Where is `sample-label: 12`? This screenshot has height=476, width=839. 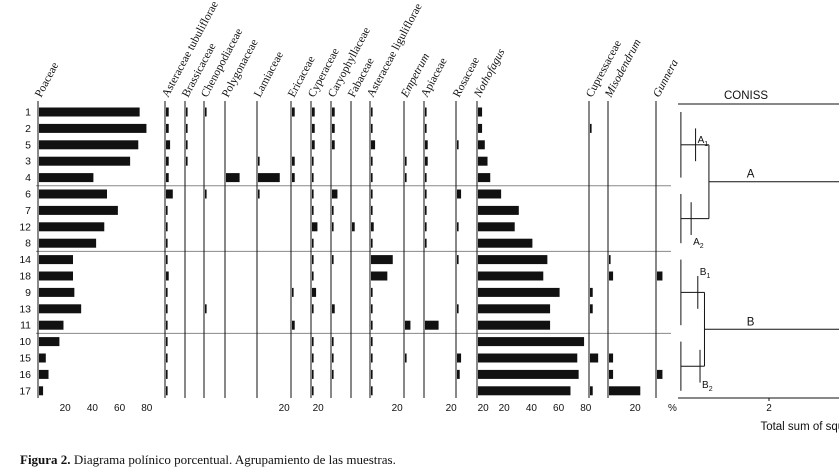 sample-label: 12 is located at coordinates (25, 227).